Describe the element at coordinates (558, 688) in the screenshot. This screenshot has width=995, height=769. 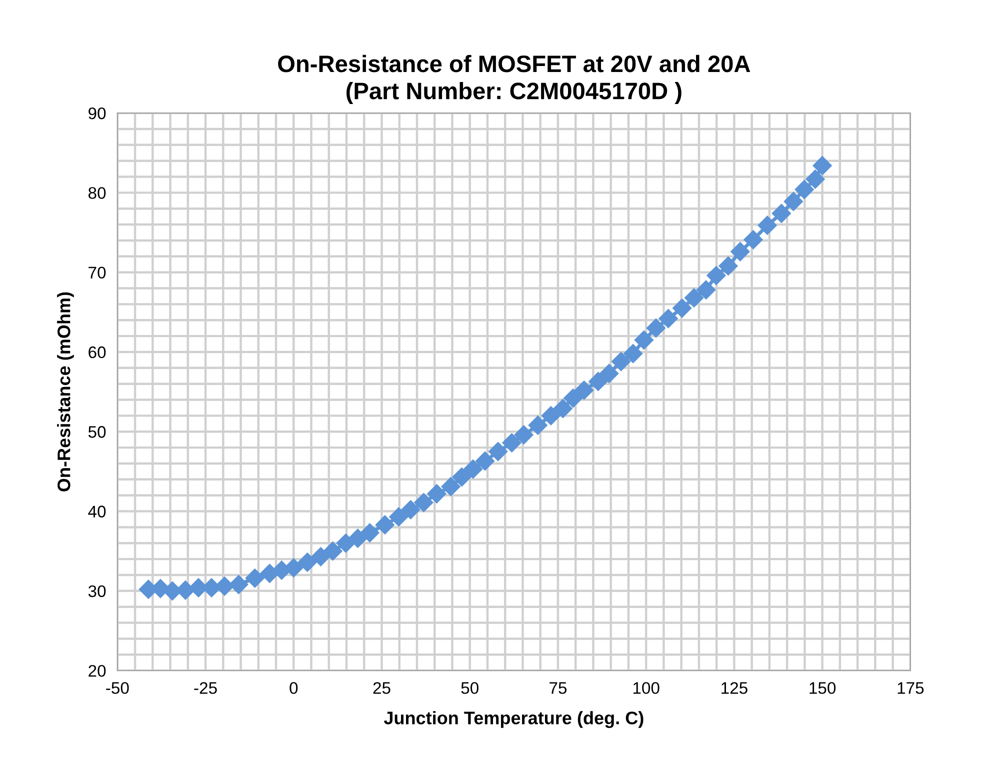
I see `x-tick-label: 75` at that location.